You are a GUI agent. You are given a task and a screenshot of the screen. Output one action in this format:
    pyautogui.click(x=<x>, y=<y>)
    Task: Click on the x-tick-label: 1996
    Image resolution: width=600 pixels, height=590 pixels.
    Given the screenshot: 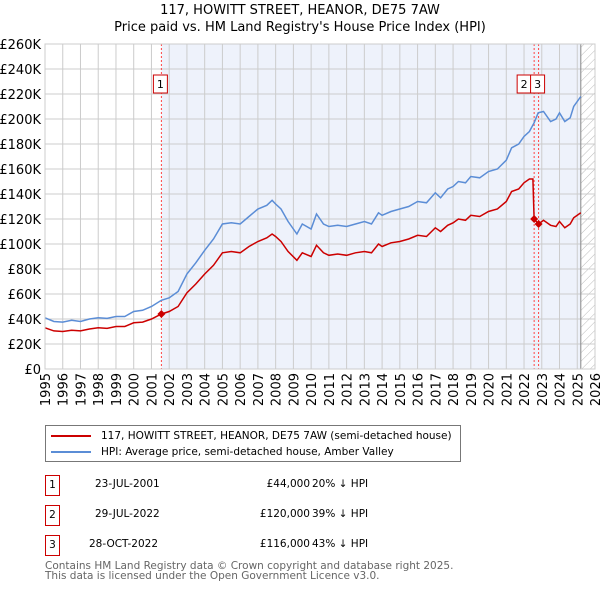 What is the action you would take?
    pyautogui.click(x=64, y=389)
    